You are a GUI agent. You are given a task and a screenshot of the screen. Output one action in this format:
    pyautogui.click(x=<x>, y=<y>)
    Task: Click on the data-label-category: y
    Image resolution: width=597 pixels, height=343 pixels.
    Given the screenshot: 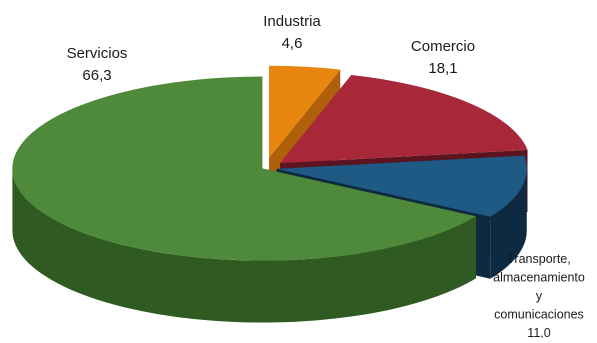 What is the action you would take?
    pyautogui.click(x=539, y=296)
    